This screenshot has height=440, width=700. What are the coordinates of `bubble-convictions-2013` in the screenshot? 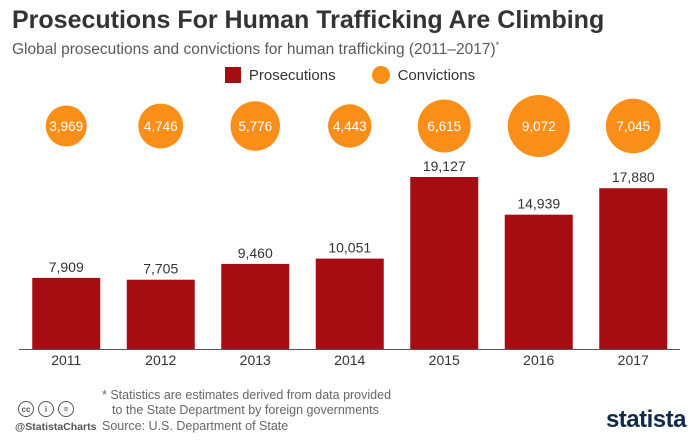 It's located at (255, 126).